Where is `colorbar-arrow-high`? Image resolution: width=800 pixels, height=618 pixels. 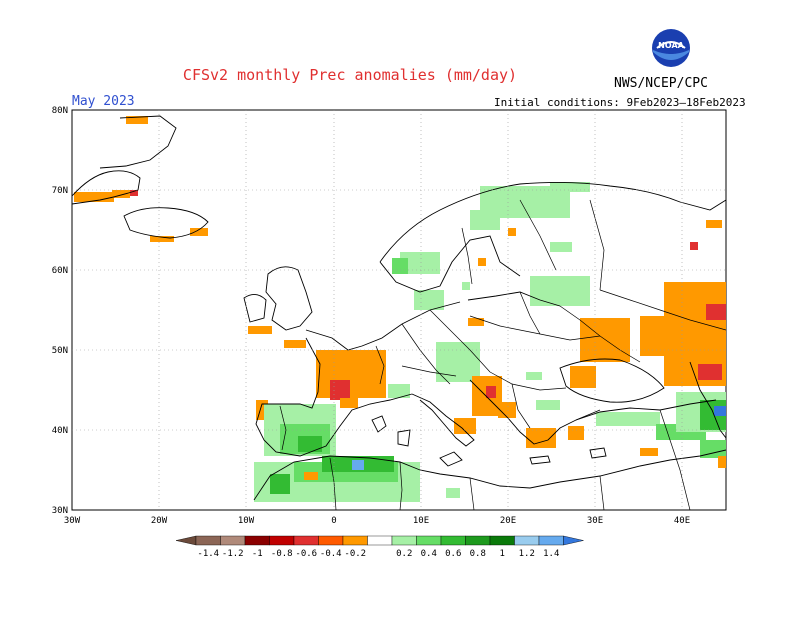
colorbar-arrow-high is located at coordinates (573, 540).